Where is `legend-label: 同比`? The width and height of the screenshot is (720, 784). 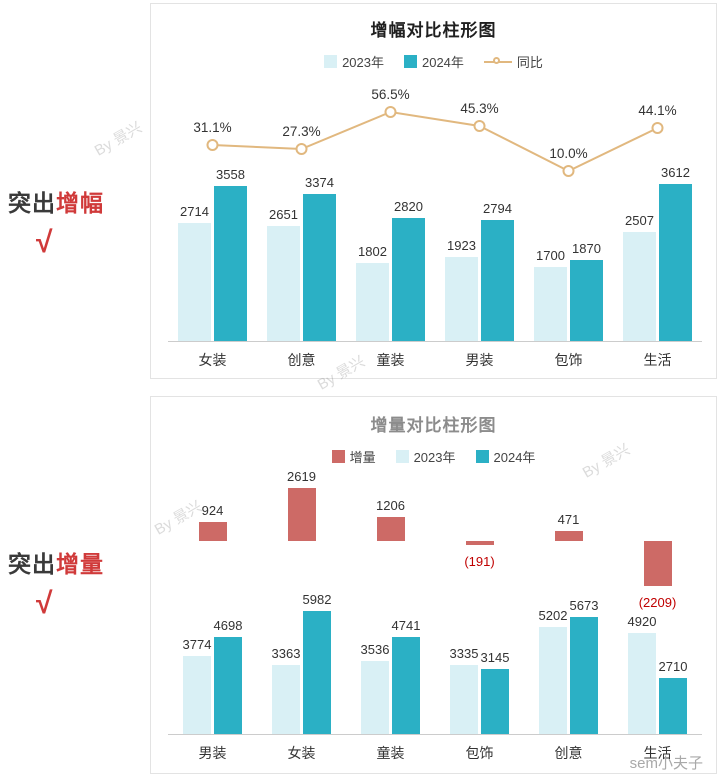
legend-label: 同比 is located at coordinates (529, 62).